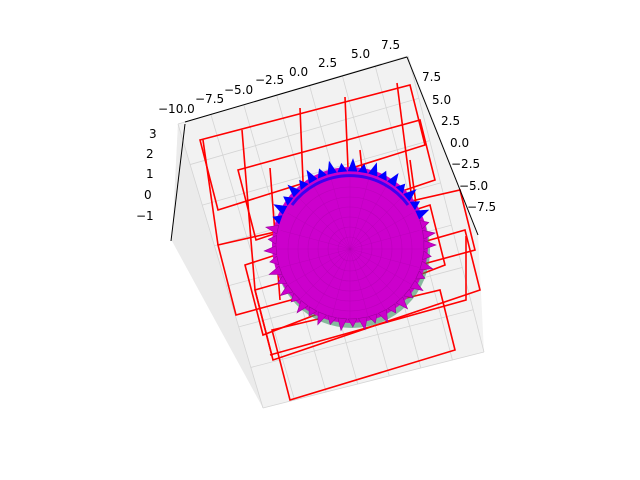  What do you see at coordinates (269, 80) in the screenshot?
I see `x-tick-label: −2.5` at bounding box center [269, 80].